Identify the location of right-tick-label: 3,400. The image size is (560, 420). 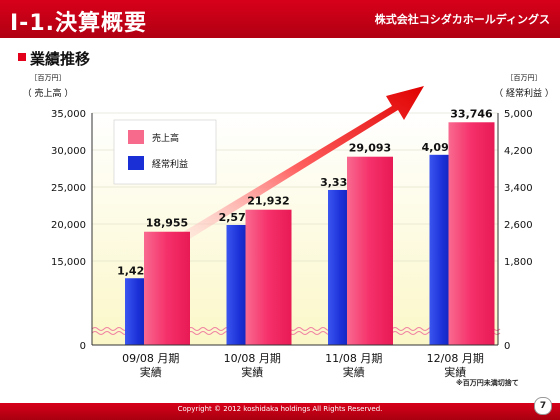
(518, 188).